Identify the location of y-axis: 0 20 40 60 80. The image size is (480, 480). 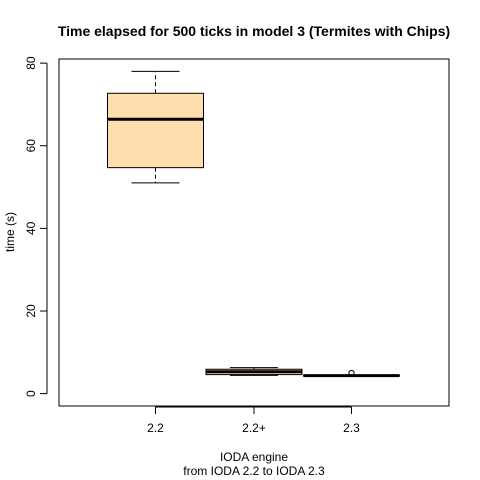
(36, 226).